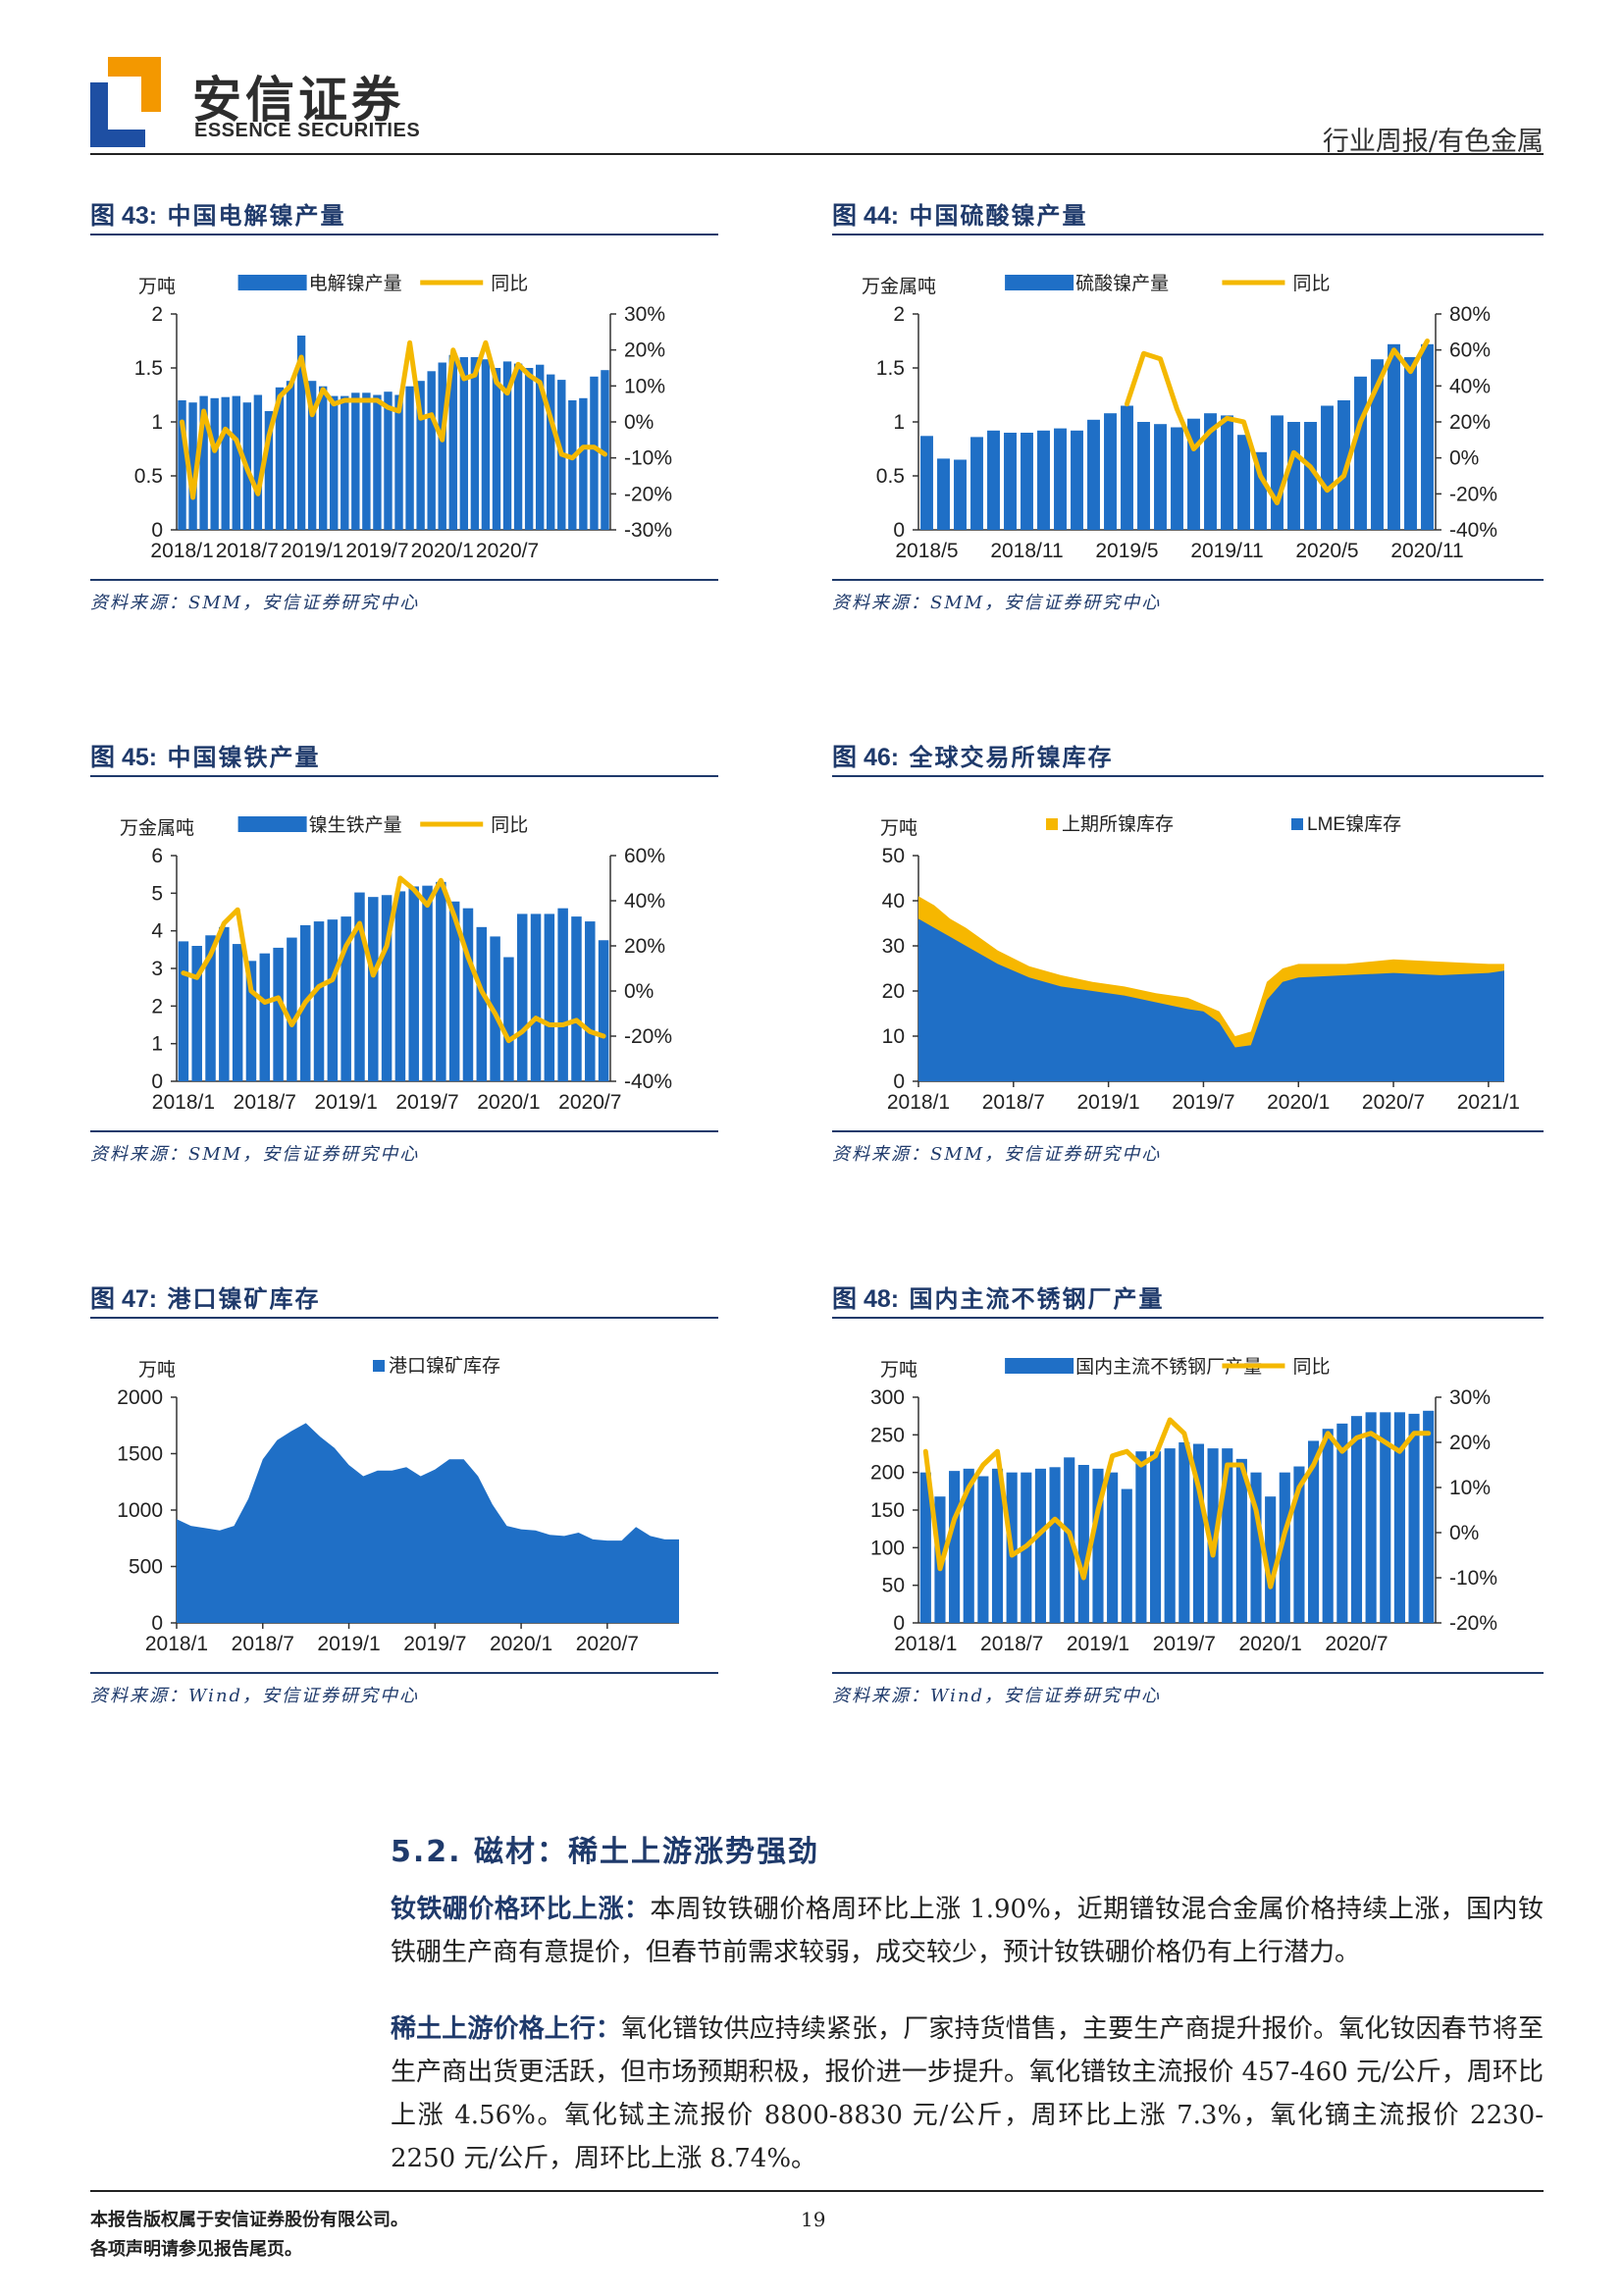  I want to click on y-tick-label: 300, so click(887, 1397).